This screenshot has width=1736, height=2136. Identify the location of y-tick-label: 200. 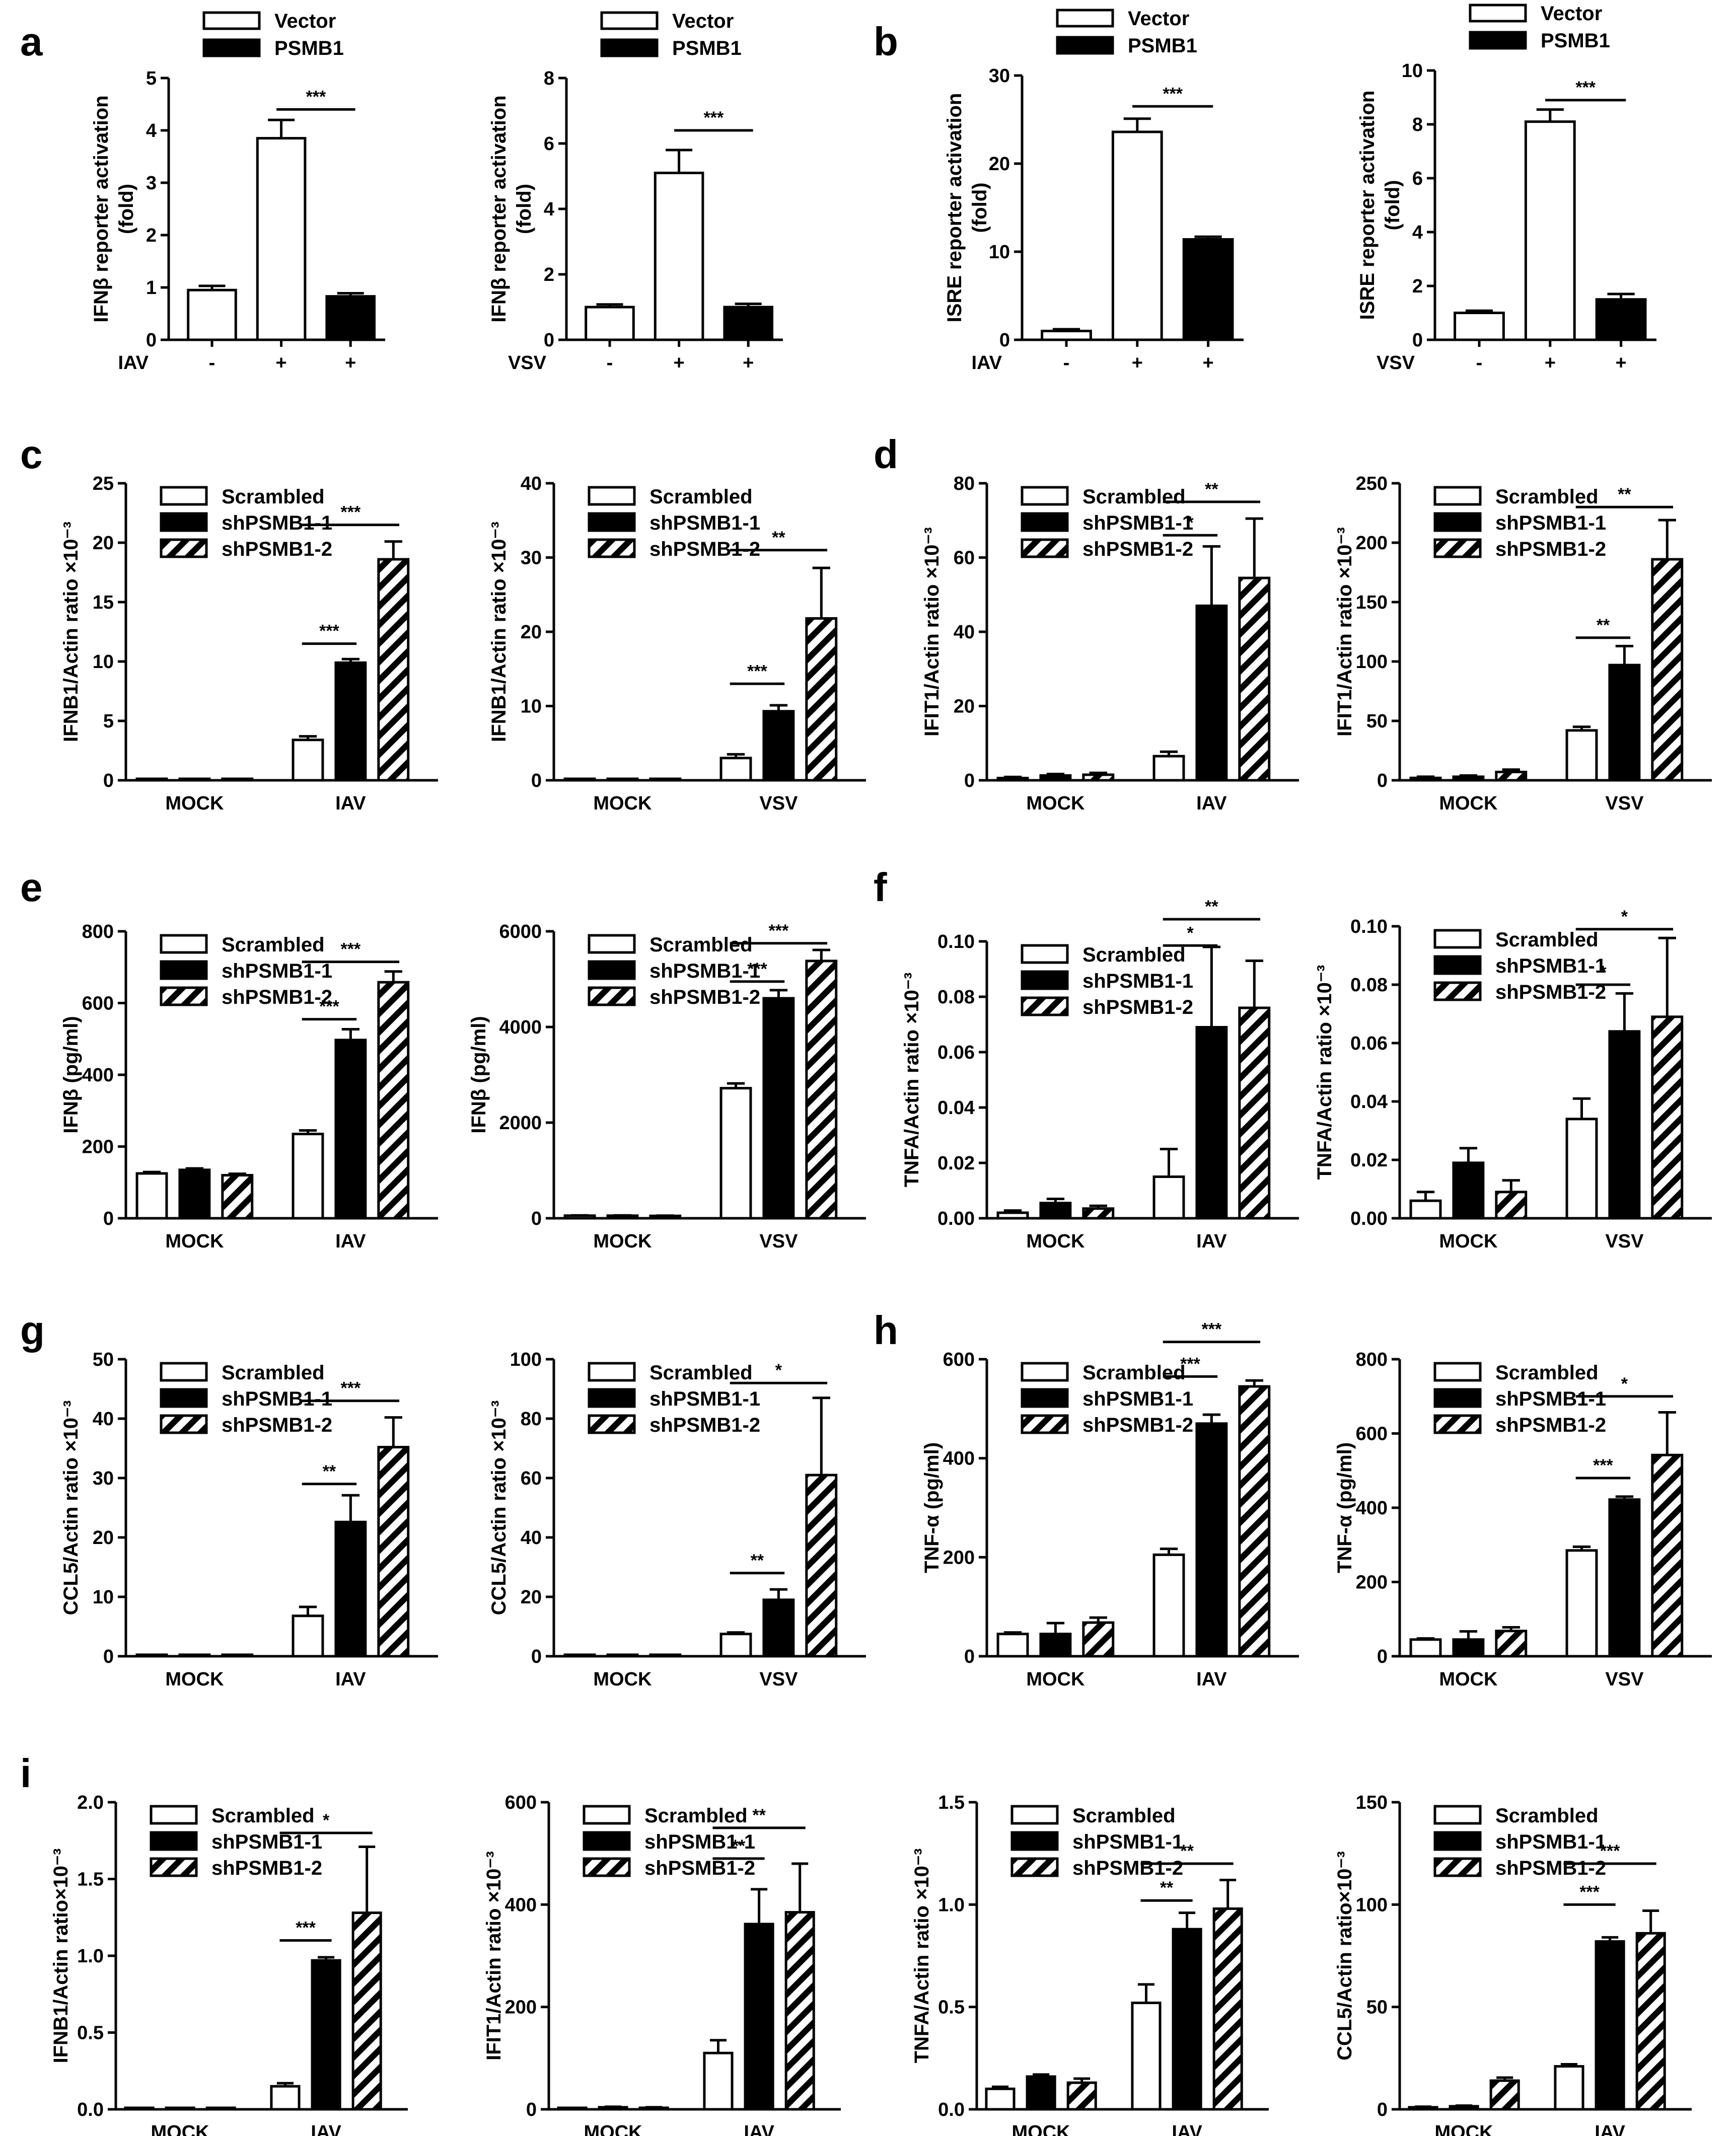
(1372, 1582).